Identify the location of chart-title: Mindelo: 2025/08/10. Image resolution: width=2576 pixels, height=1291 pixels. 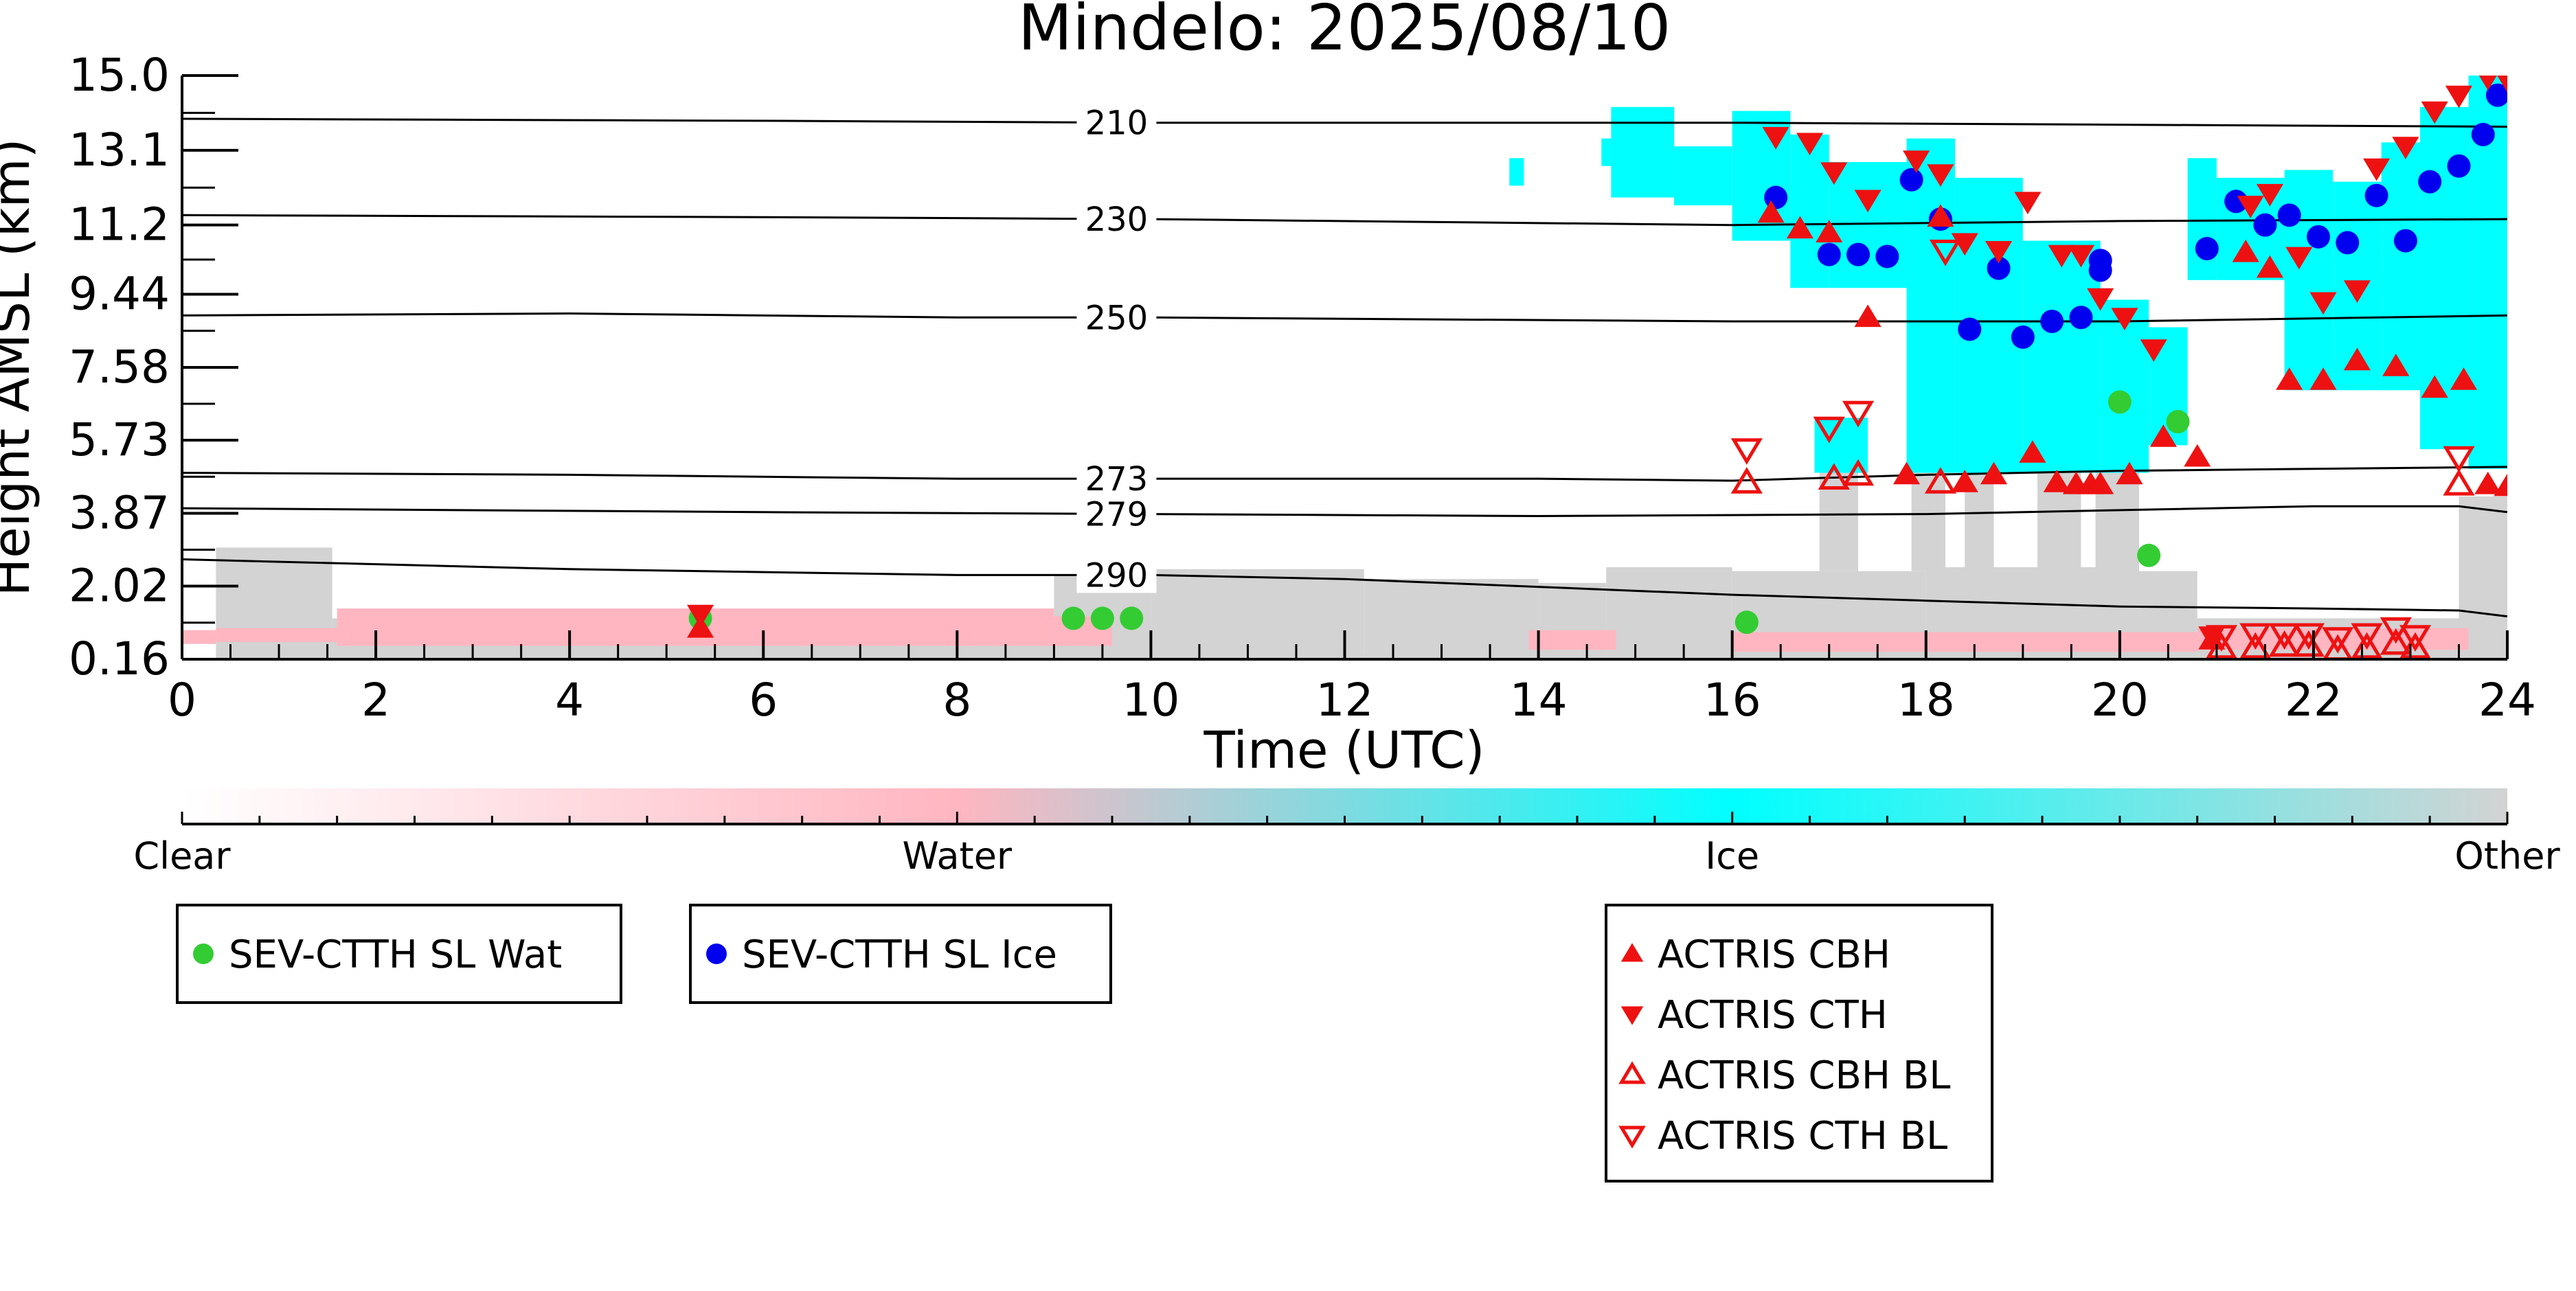
(1344, 32).